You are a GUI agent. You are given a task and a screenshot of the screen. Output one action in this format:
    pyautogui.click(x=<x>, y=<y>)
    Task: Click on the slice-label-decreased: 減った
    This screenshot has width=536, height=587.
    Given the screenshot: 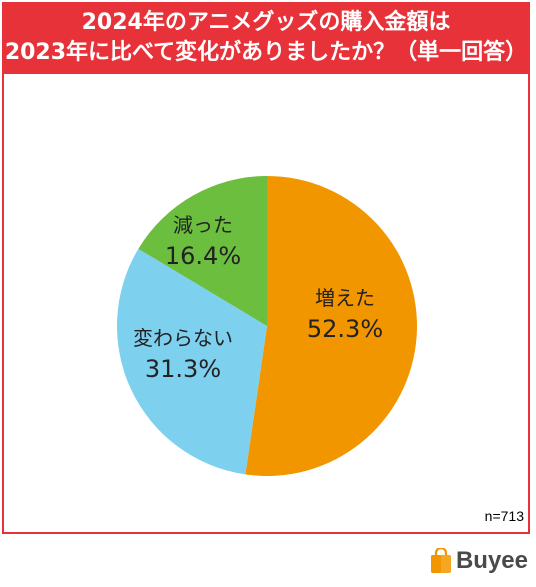 What is the action you would take?
    pyautogui.click(x=203, y=225)
    